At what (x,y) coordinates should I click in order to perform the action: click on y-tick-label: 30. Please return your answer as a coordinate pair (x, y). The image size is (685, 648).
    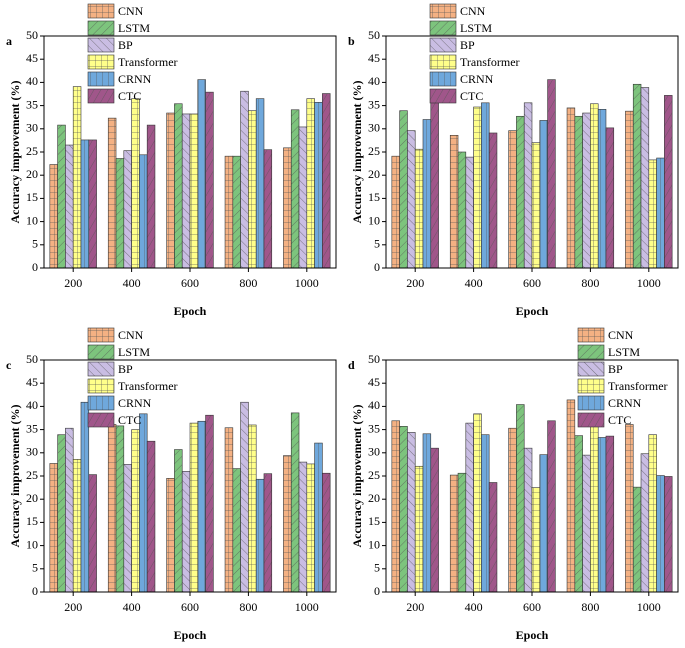
    Looking at the image, I should click on (32, 452).